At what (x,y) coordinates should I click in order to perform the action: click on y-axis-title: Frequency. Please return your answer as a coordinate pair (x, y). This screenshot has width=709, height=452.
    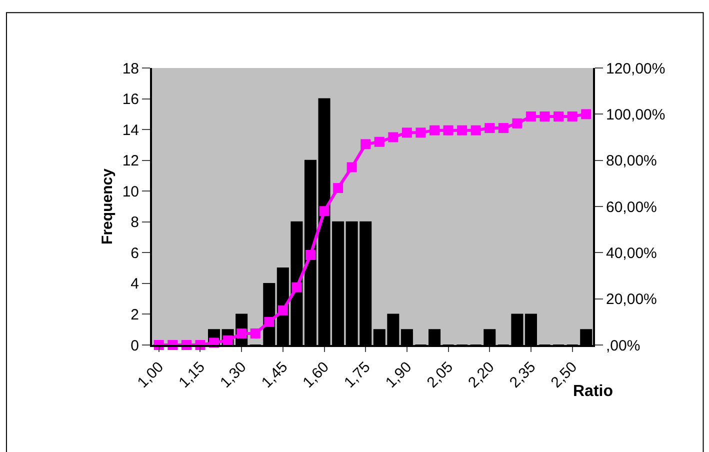
    Looking at the image, I should click on (107, 206).